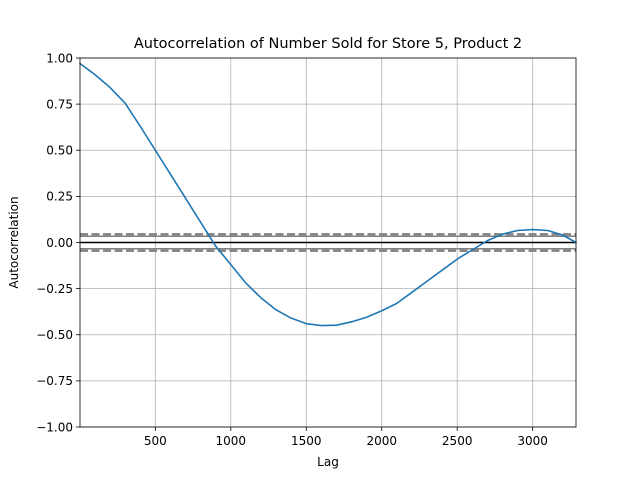 The height and width of the screenshot is (485, 640). I want to click on y-tick-label: 0.25, so click(59, 197).